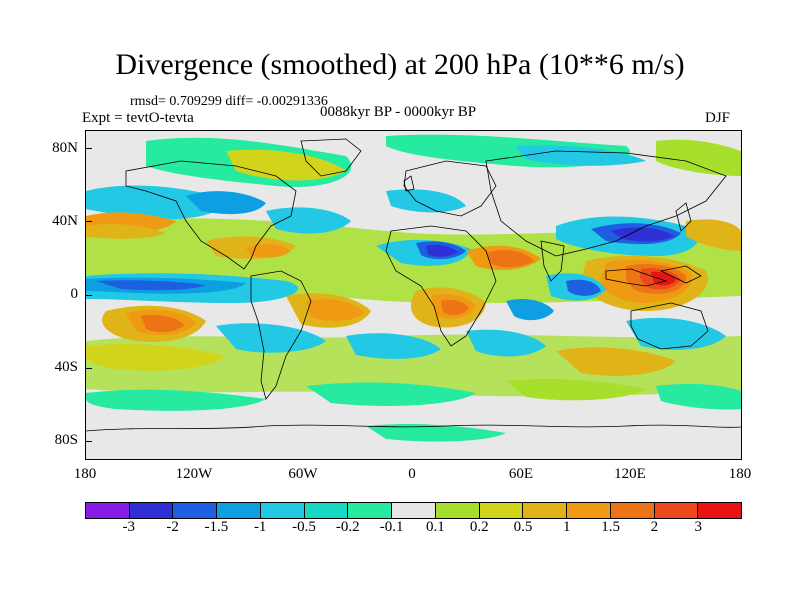 The image size is (800, 600). What do you see at coordinates (610, 527) in the screenshot?
I see `colorbar-label: 1.5` at bounding box center [610, 527].